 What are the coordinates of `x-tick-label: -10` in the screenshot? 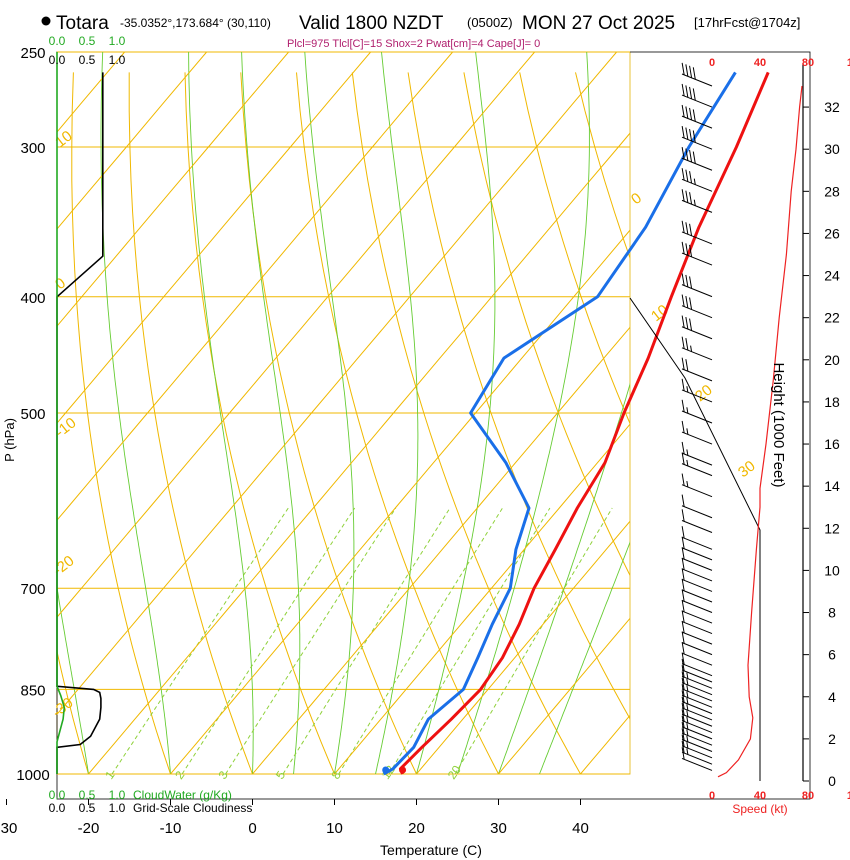 It's located at (171, 828).